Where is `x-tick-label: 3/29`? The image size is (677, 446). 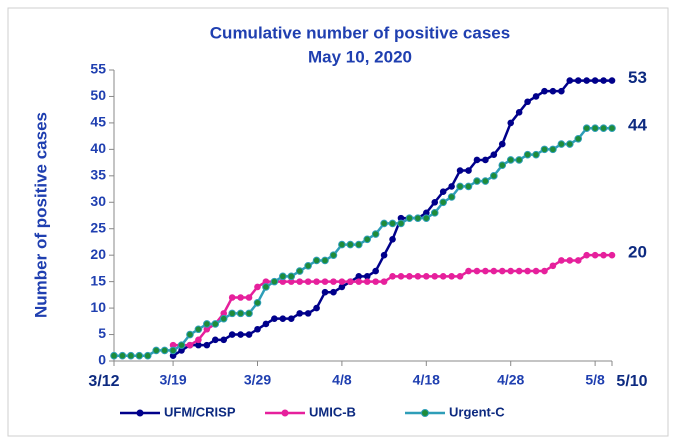 x-tick-label: 3/29 is located at coordinates (257, 380).